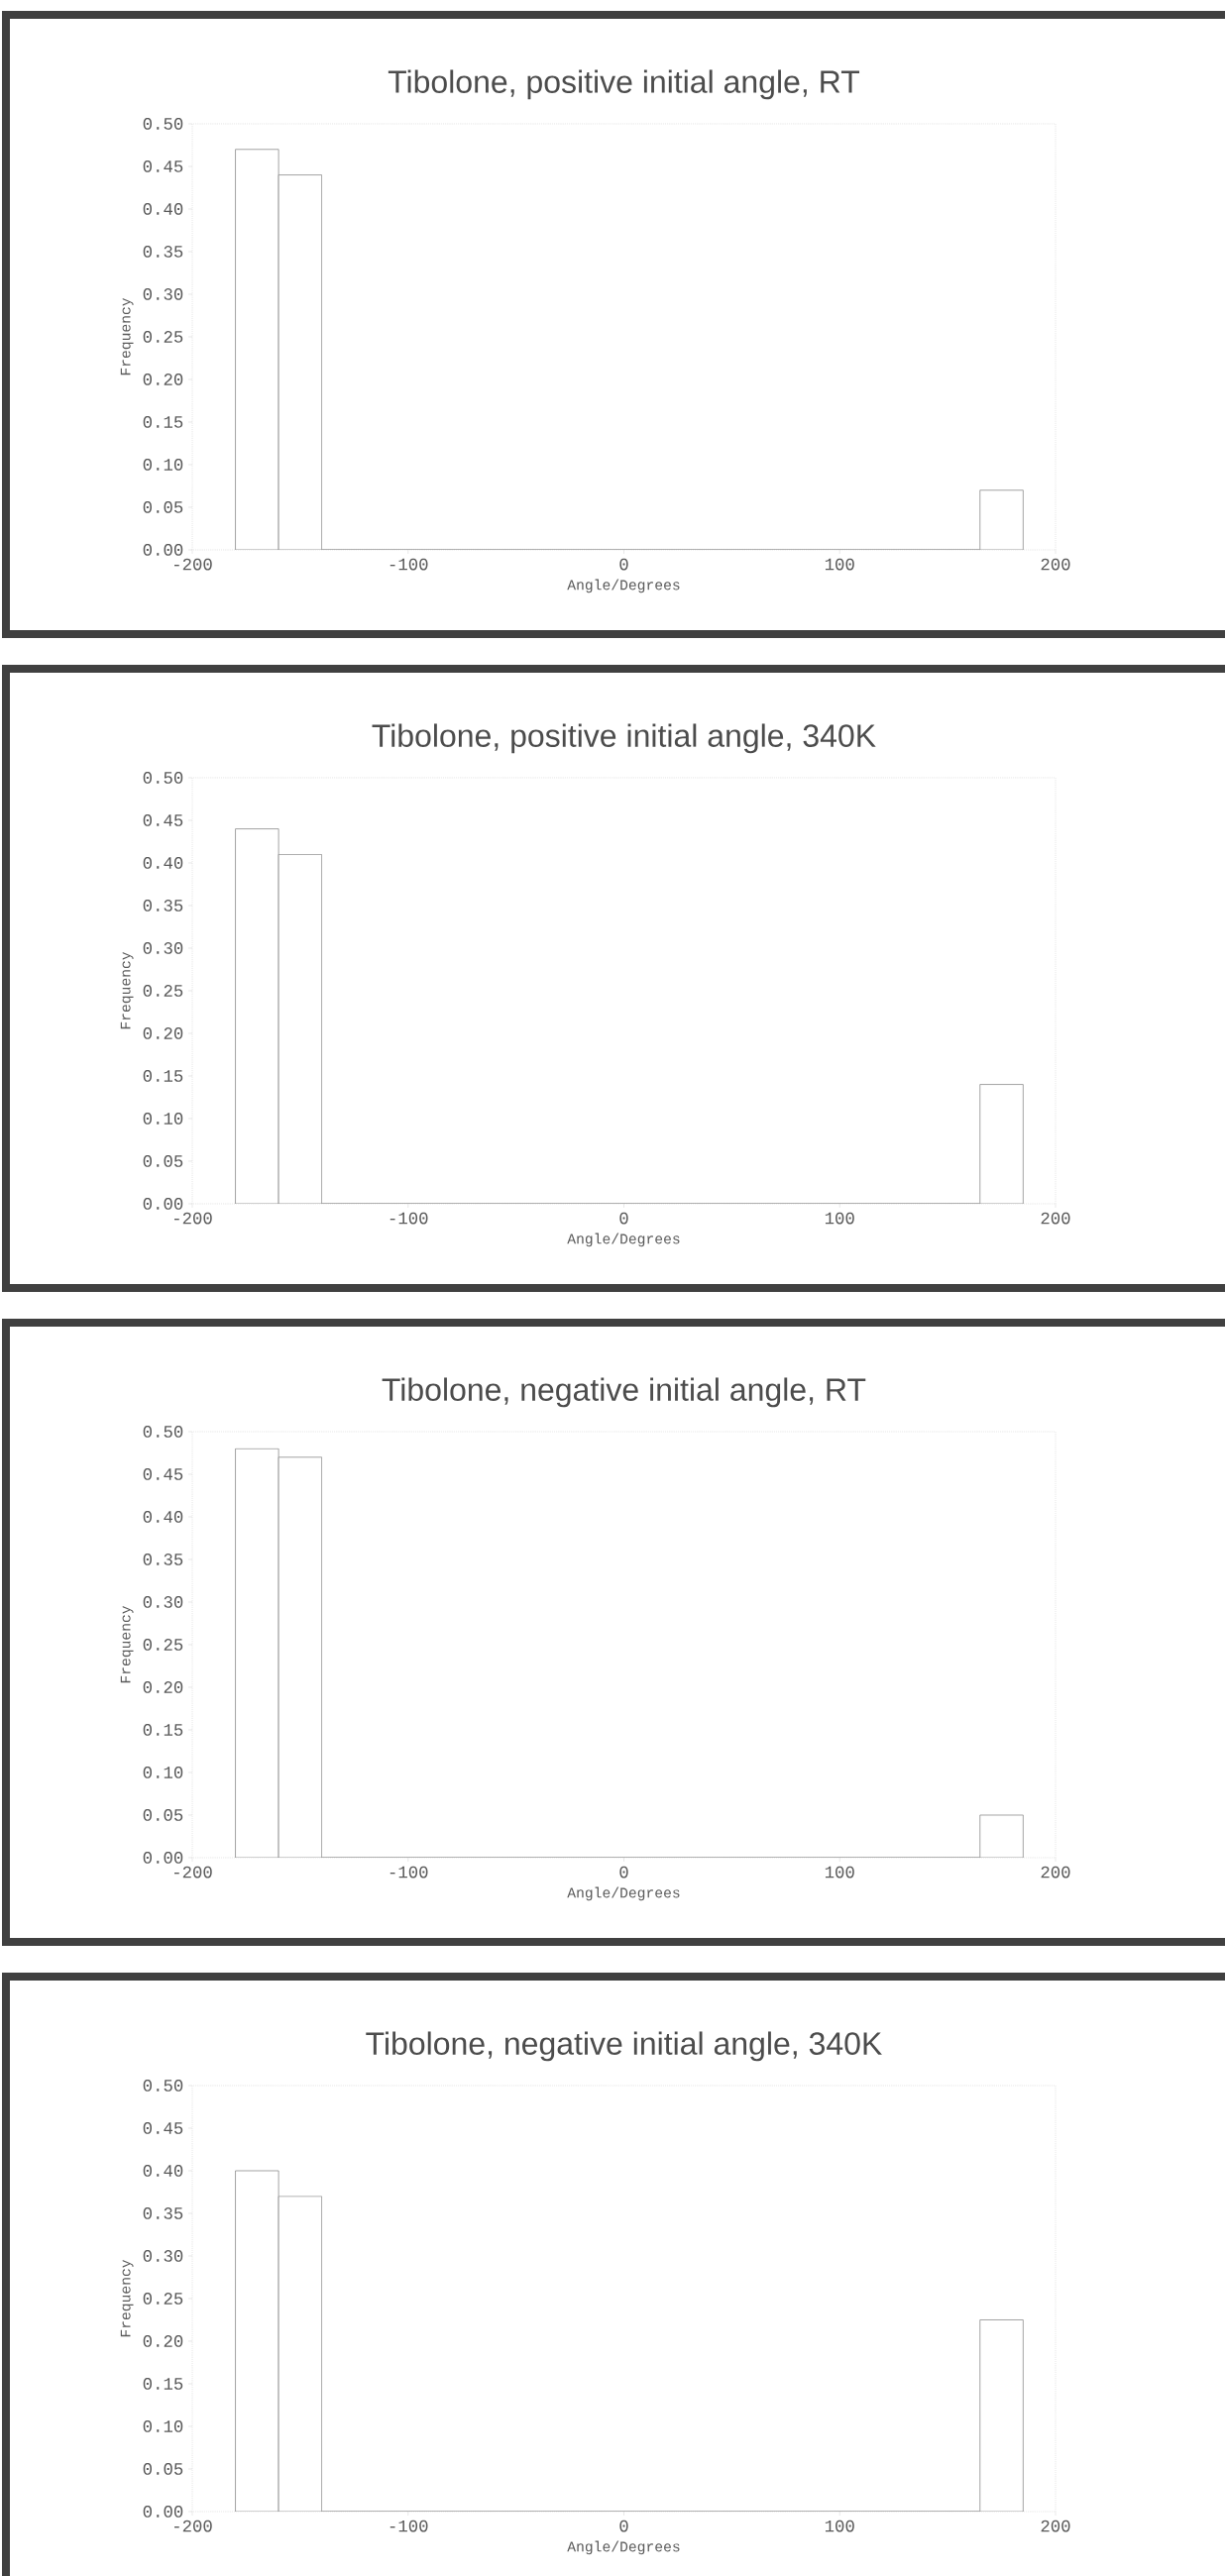  I want to click on chart-title: Tibolone, negative initial angle, 340K, so click(624, 2046).